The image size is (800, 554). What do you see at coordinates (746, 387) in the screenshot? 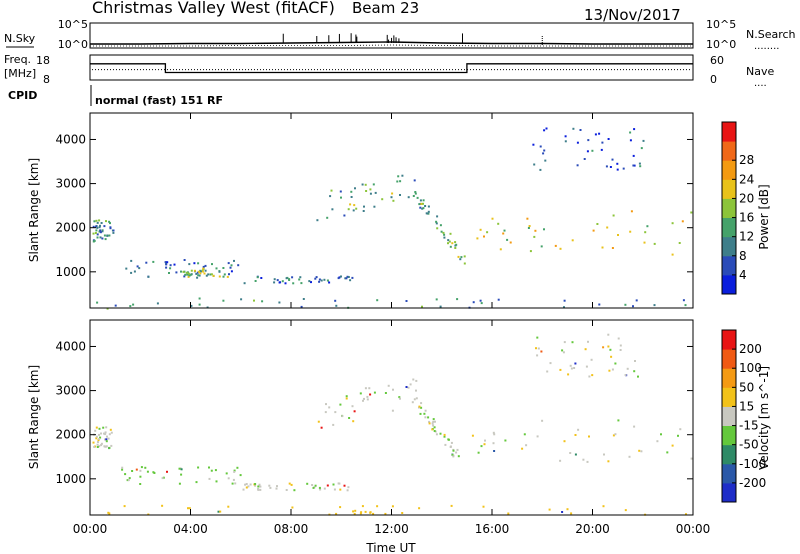
I see `colorbar-tick-label: 50` at bounding box center [746, 387].